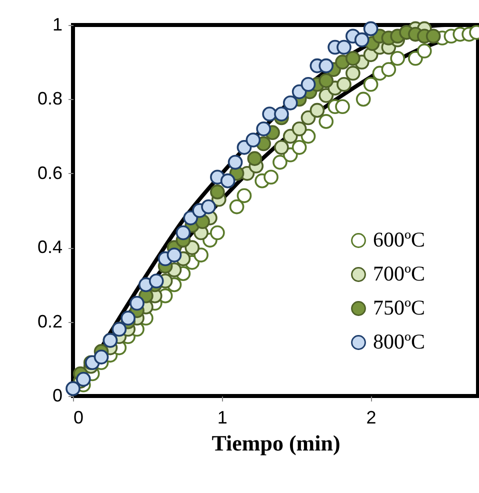 The height and width of the screenshot is (493, 479). I want to click on legend-label: 600ºC, so click(399, 240).